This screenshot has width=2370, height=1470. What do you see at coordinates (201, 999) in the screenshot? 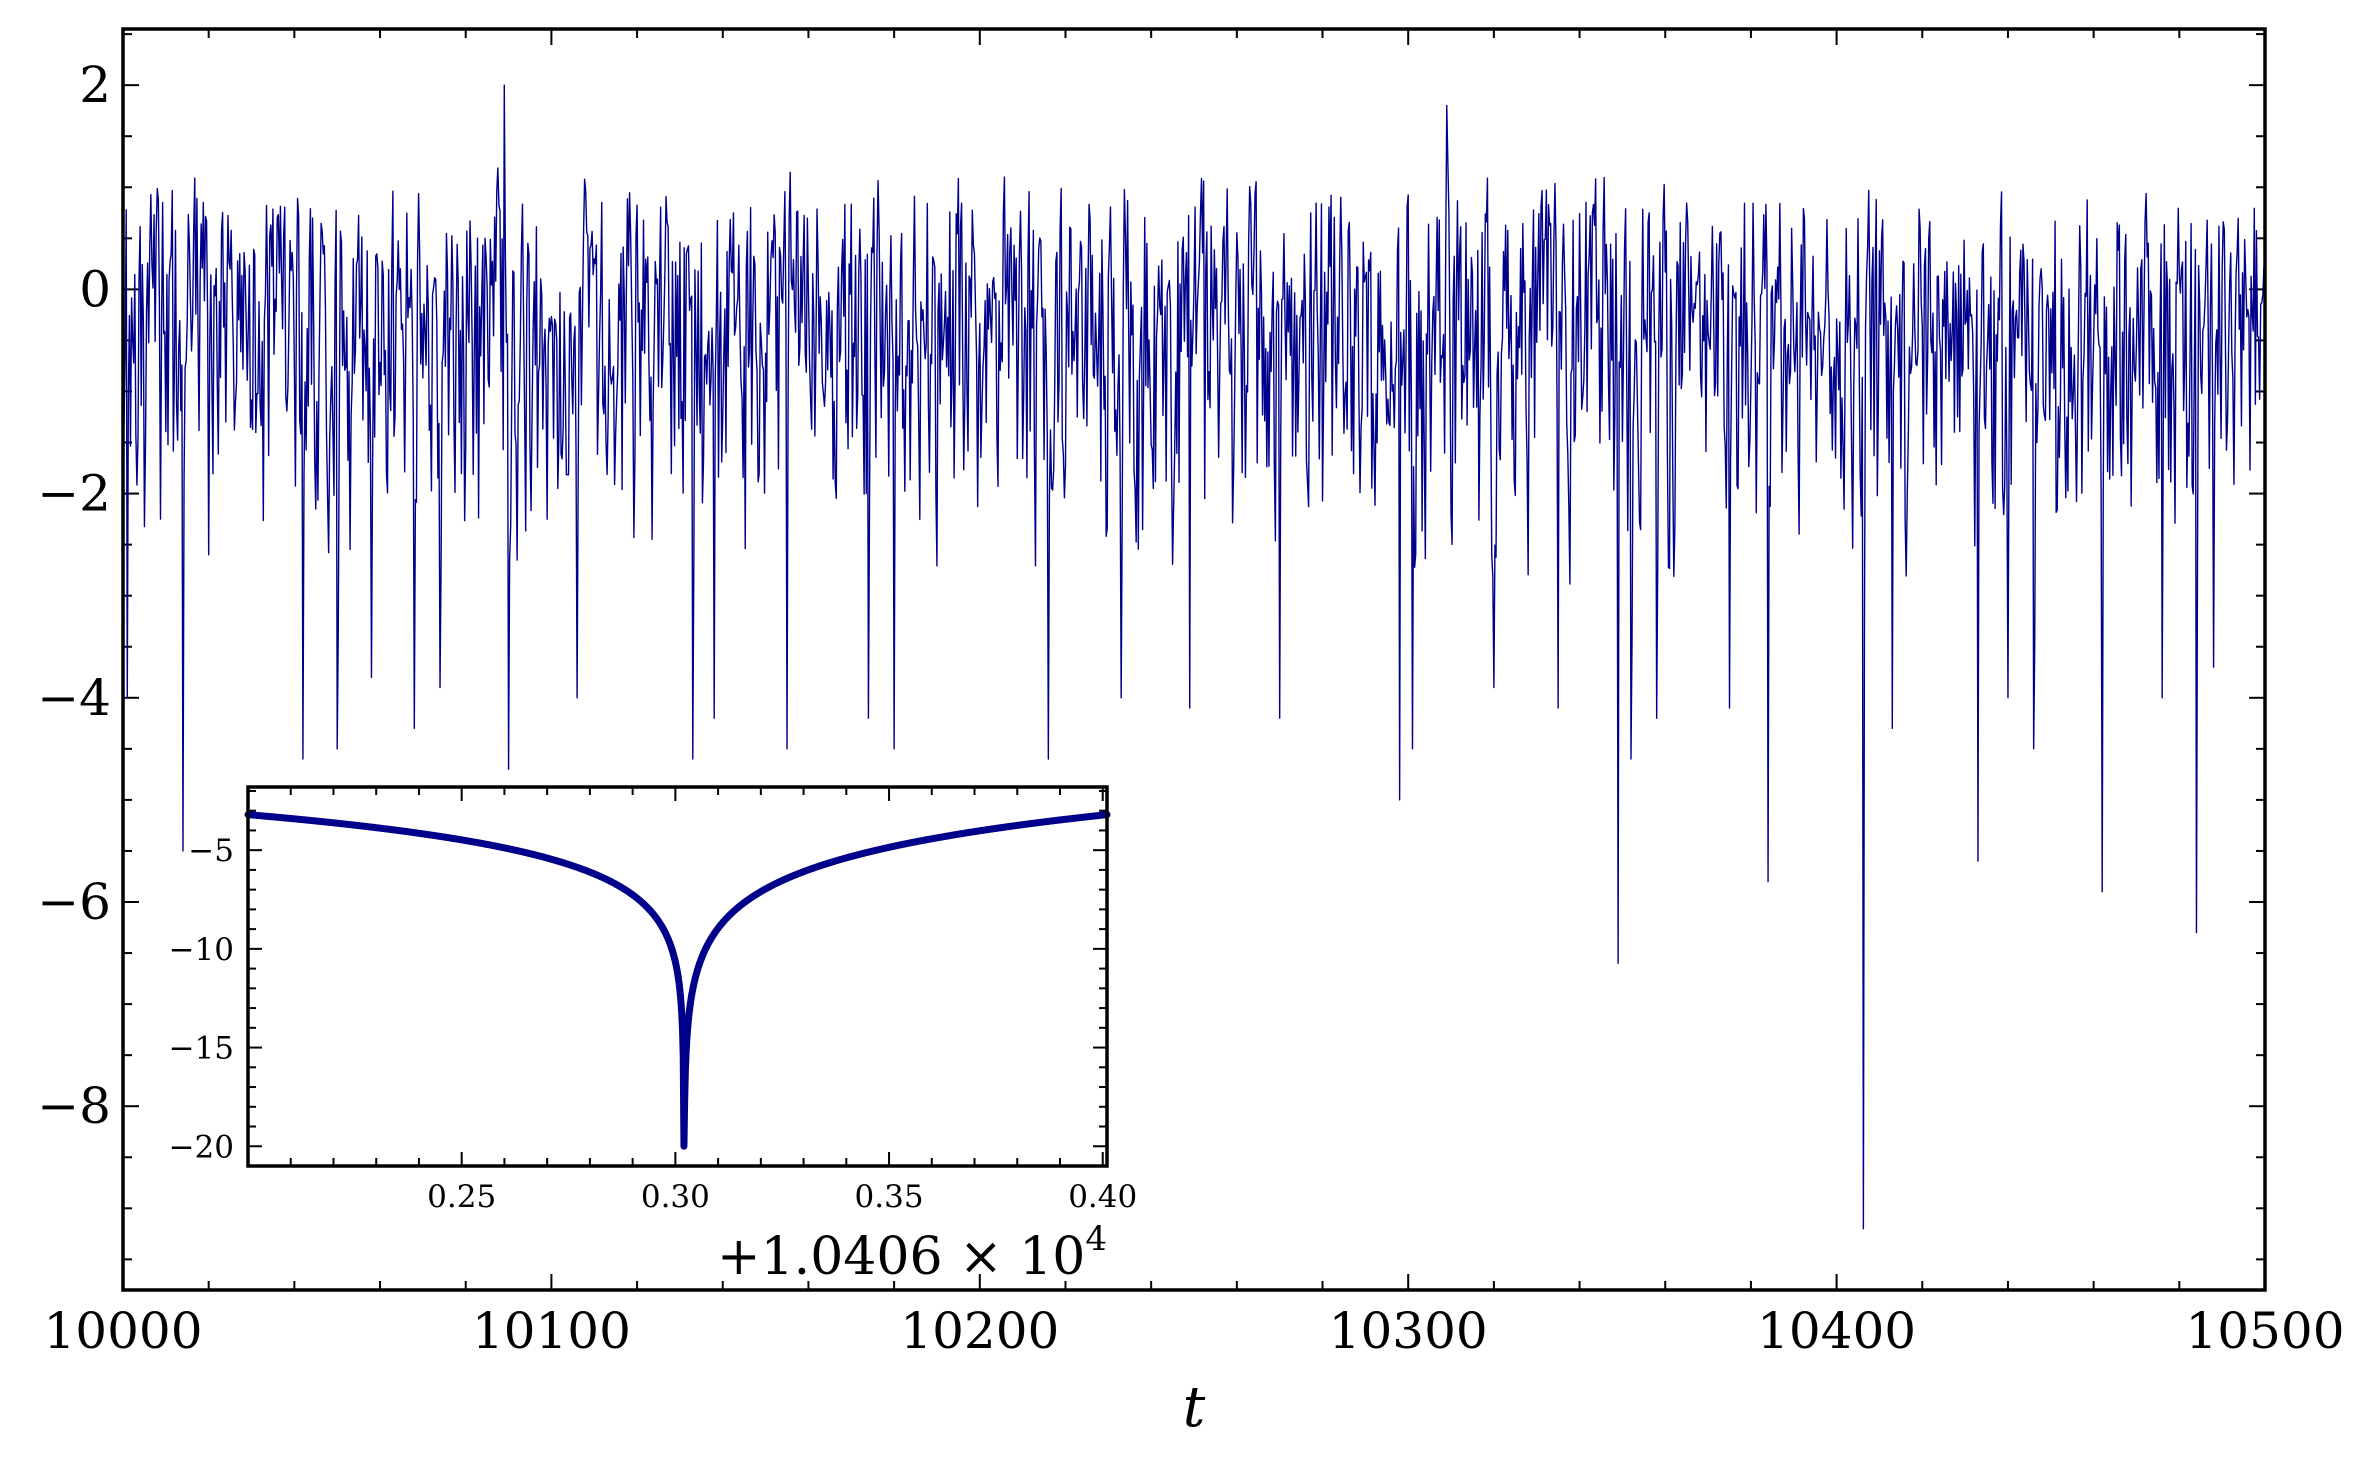
I see `inset-y-tick-labels: −5 −10 −15 −20` at bounding box center [201, 999].